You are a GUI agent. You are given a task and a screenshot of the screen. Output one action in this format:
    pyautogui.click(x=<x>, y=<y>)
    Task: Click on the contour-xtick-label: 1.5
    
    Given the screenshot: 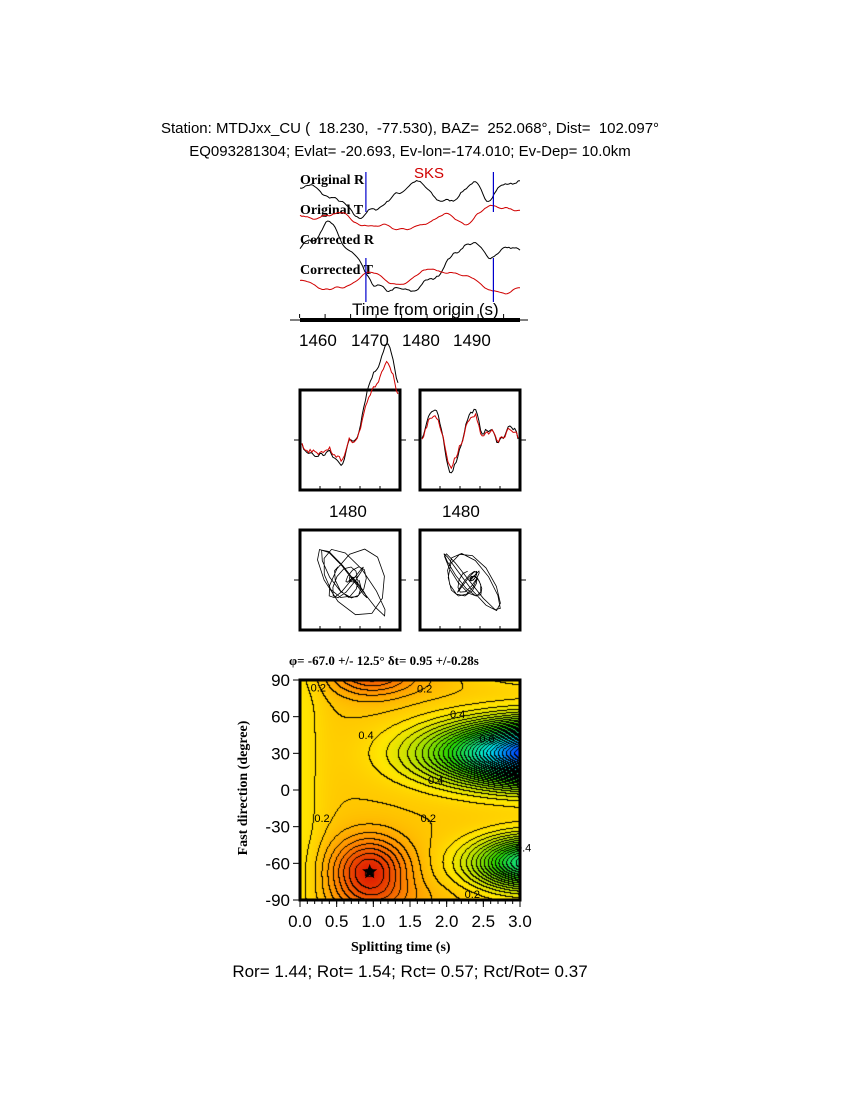 What is the action you would take?
    pyautogui.click(x=410, y=921)
    